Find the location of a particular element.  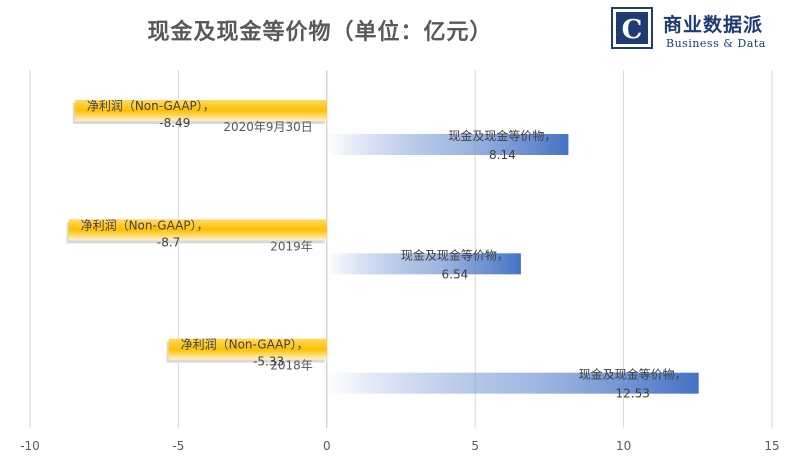

x-tick-label: 15 is located at coordinates (771, 446).